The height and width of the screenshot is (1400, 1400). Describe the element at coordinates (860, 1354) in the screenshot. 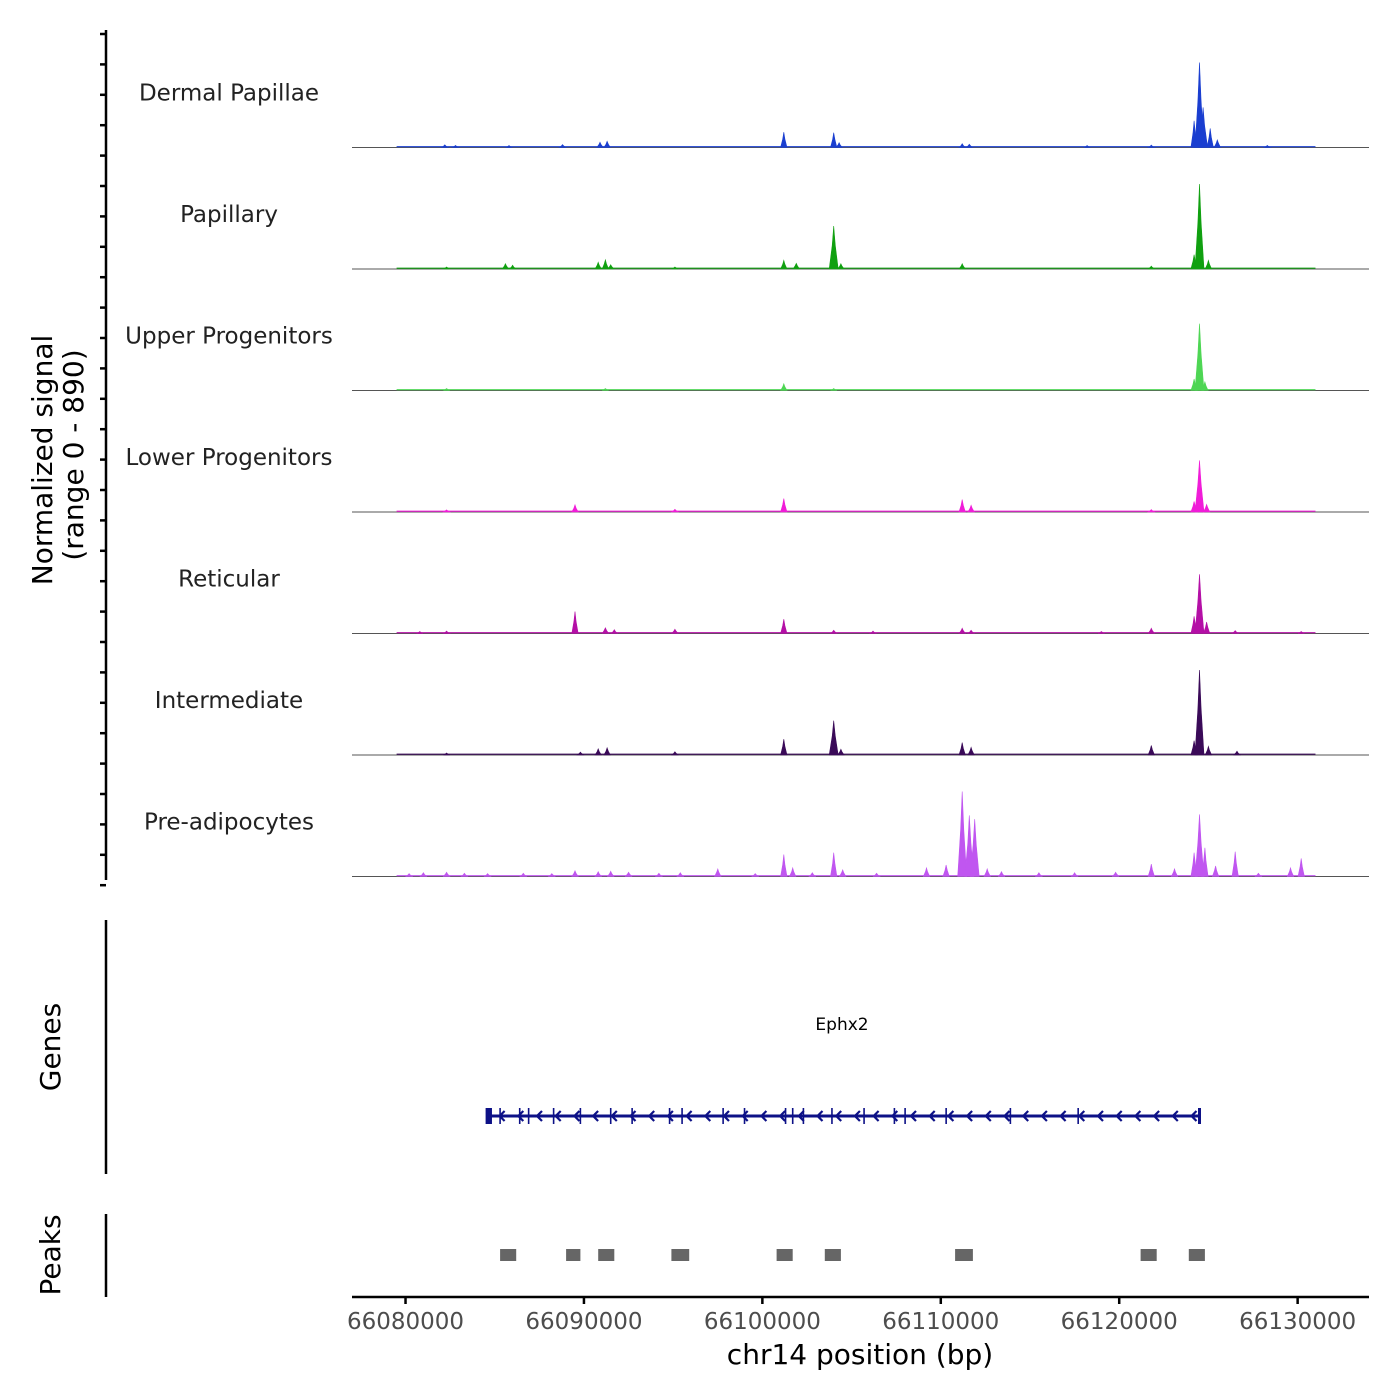

I see `x-axis-label: chr14 position (bp)` at that location.